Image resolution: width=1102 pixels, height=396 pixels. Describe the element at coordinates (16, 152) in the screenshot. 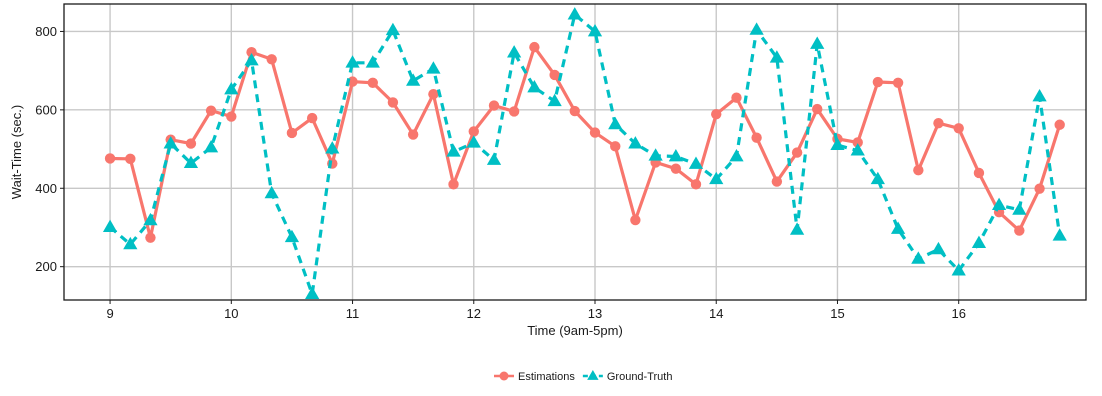

I see `y-axis-title: Wait-Time (sec.)` at that location.